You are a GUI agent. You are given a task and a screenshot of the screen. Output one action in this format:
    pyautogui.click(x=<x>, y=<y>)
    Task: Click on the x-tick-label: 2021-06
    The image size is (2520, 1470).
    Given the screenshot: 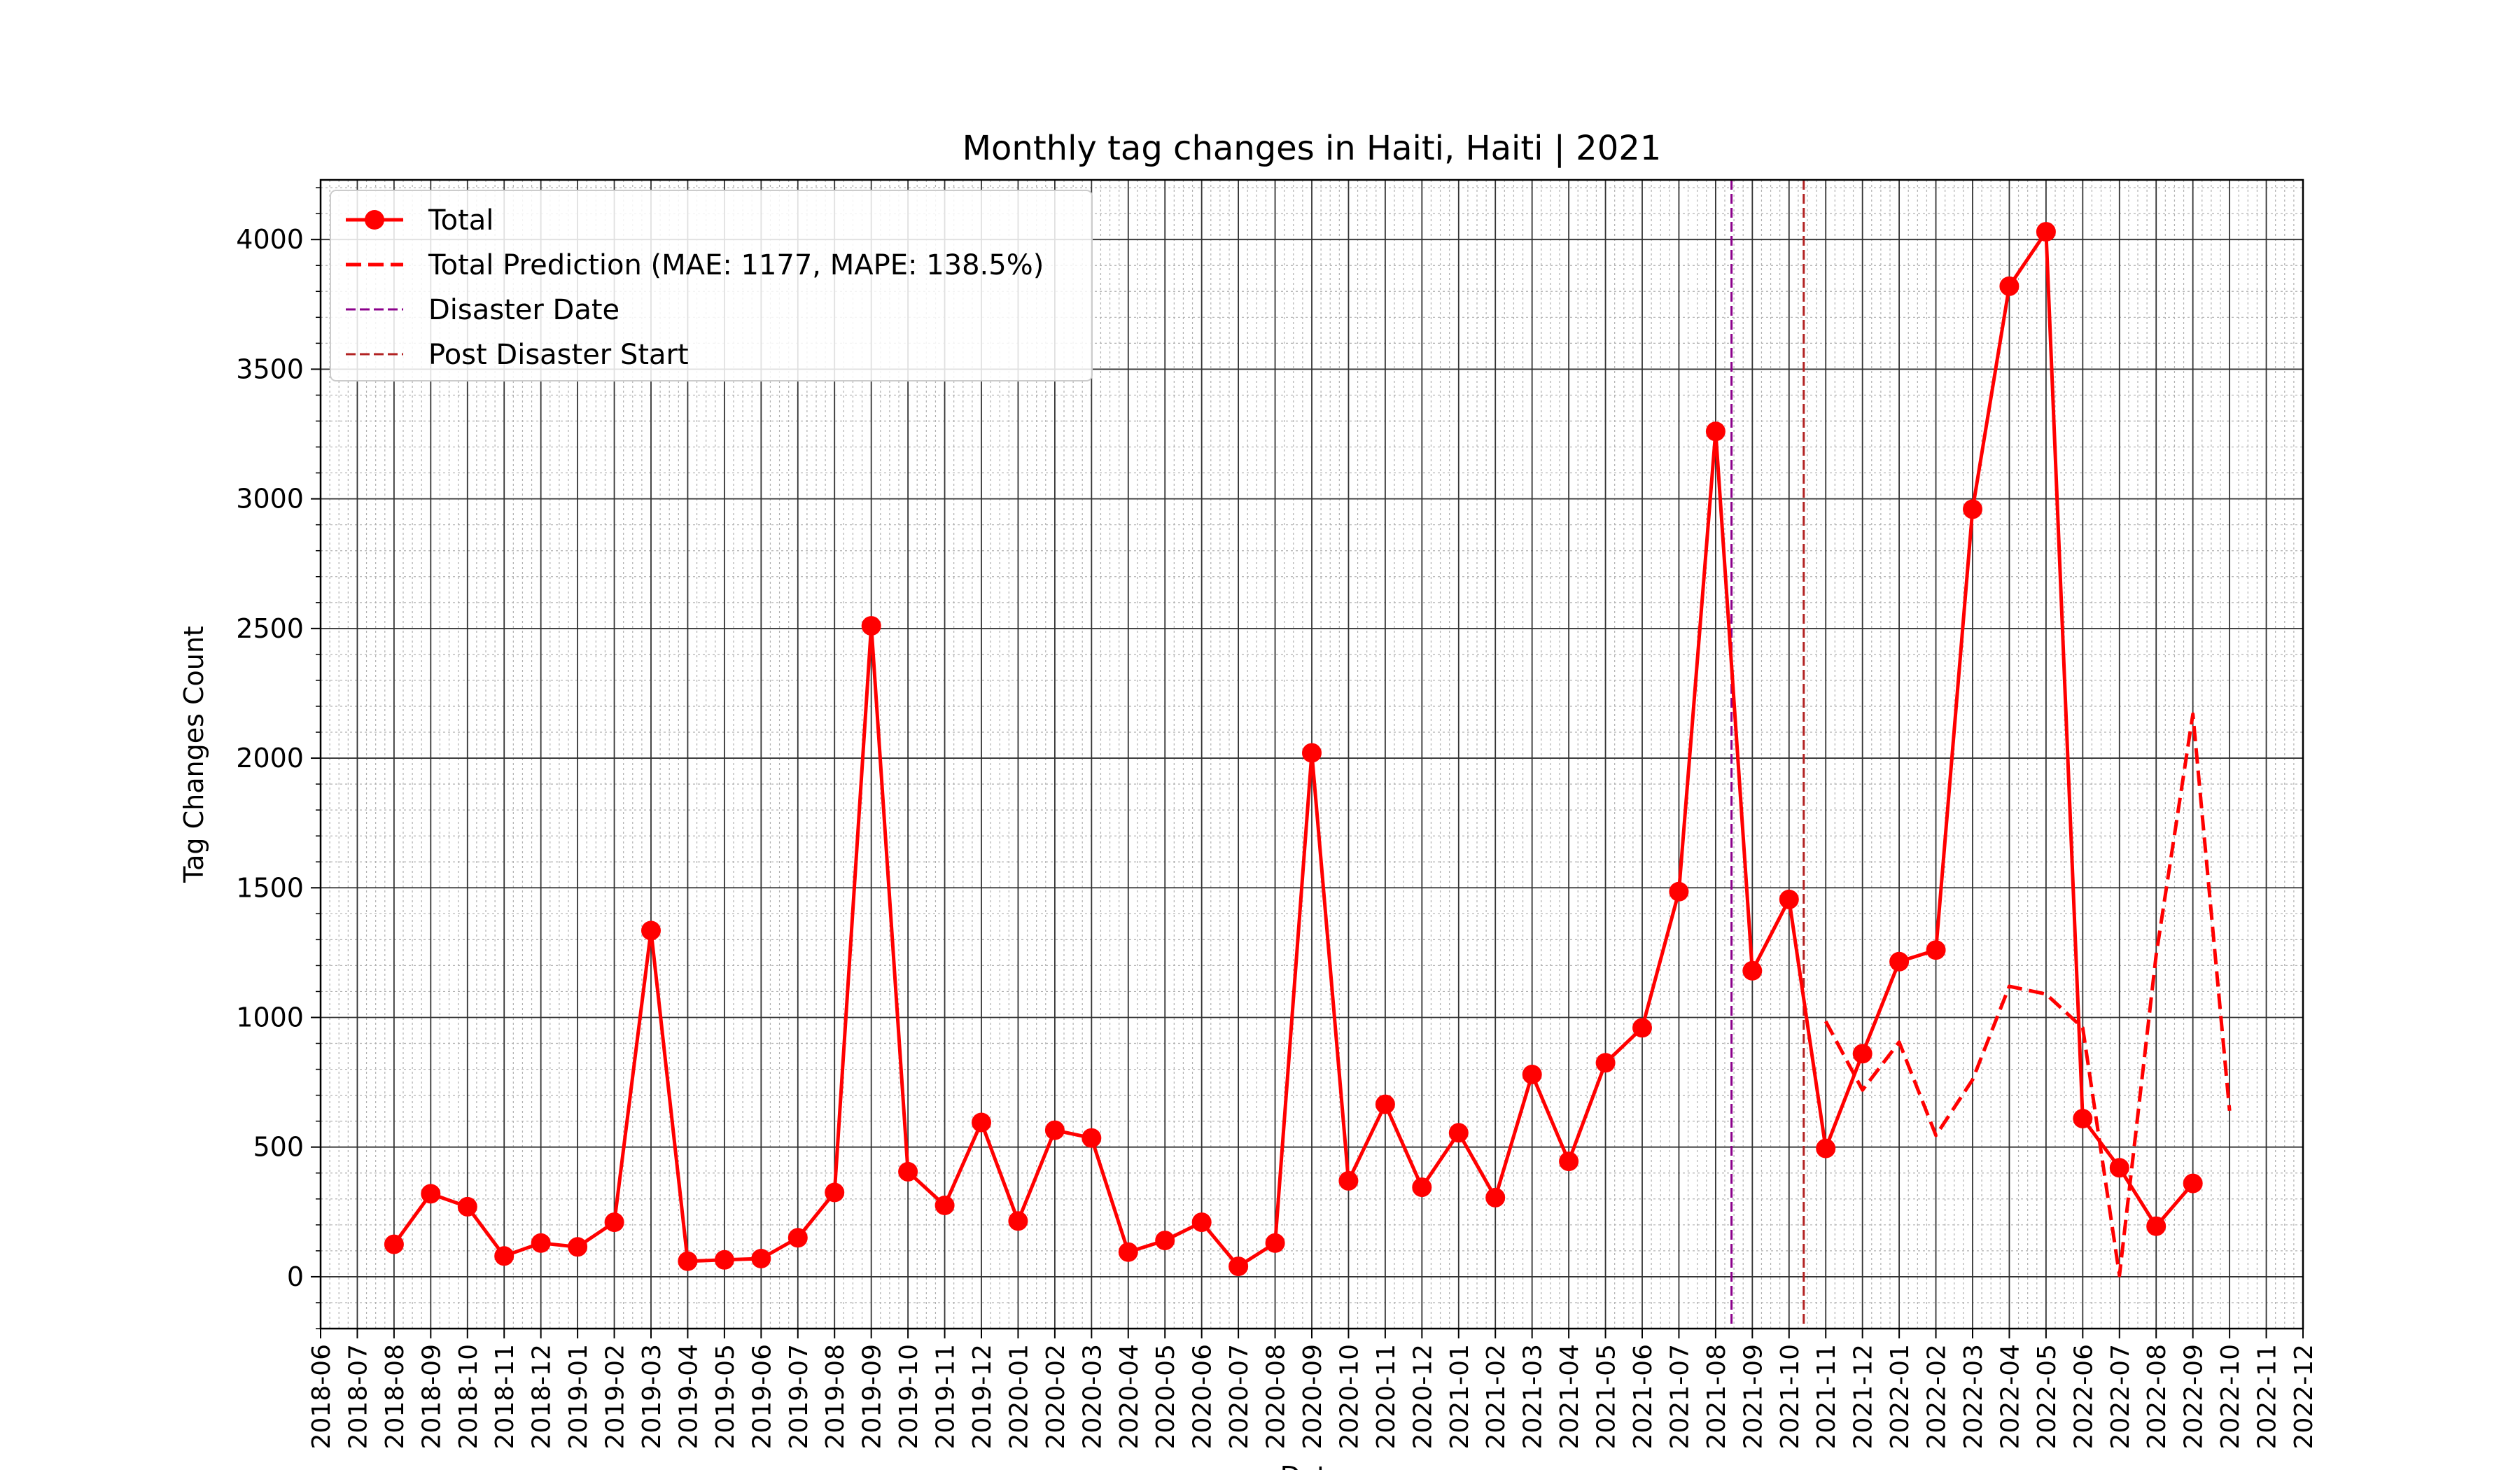 What is the action you would take?
    pyautogui.click(x=1643, y=1396)
    